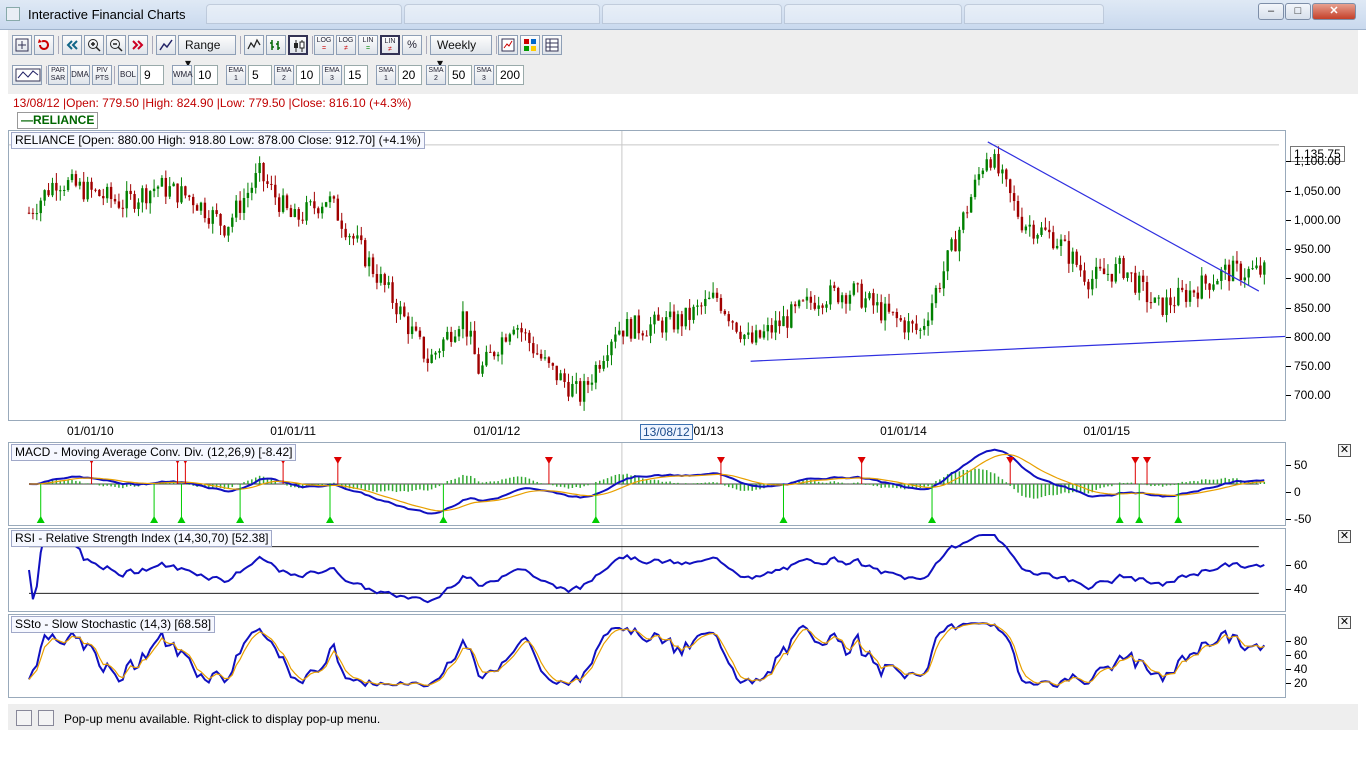  I want to click on ema1-period-field: 5, so click(260, 75).